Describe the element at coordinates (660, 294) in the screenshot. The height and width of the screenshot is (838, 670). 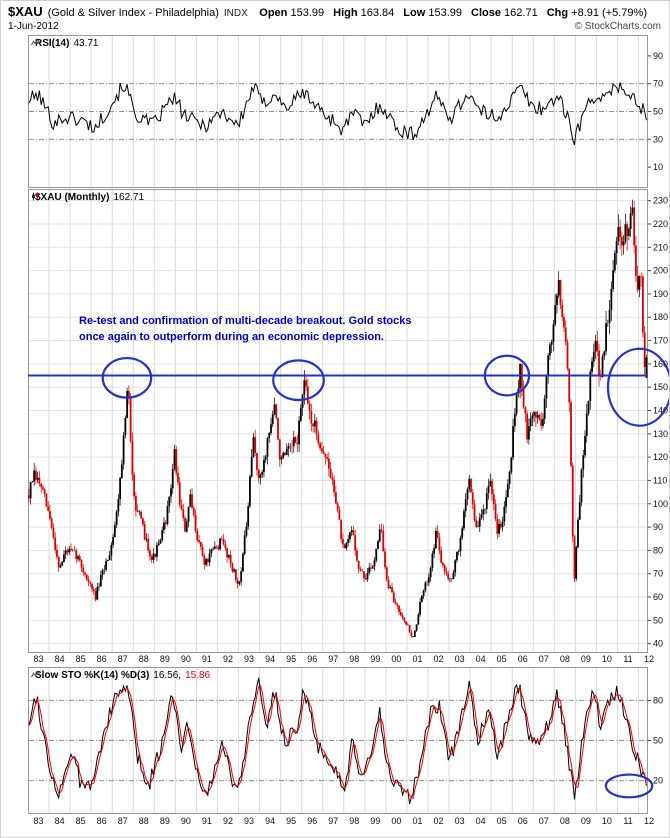
I see `y-tick-label: 190` at that location.